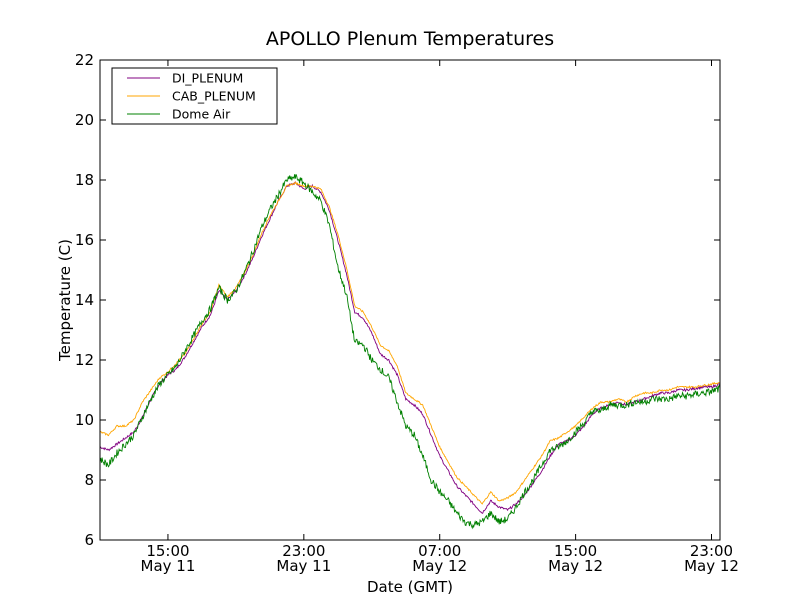 This screenshot has width=800, height=600. Describe the element at coordinates (84, 120) in the screenshot. I see `y-tick-label: 20` at that location.